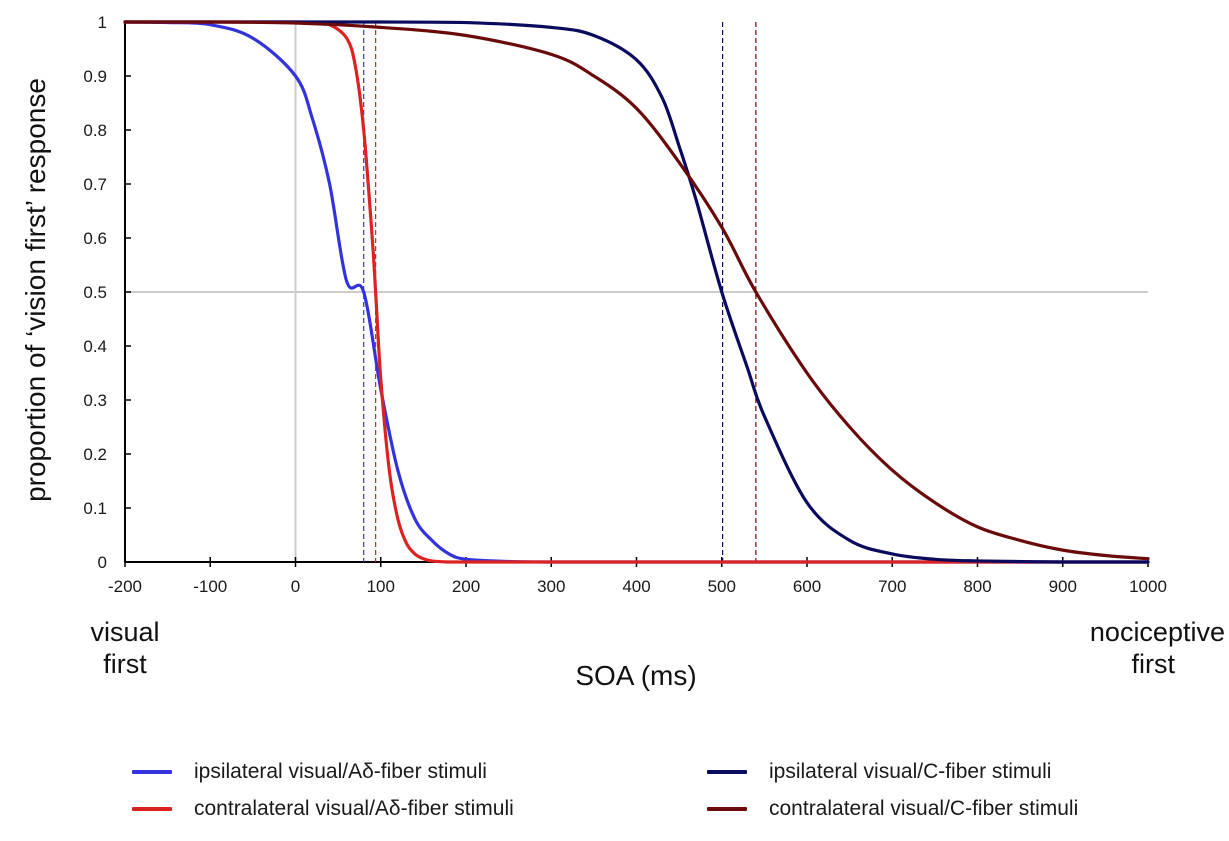 Image resolution: width=1229 pixels, height=841 pixels. I want to click on y-tick-label: 0.3, so click(95, 400).